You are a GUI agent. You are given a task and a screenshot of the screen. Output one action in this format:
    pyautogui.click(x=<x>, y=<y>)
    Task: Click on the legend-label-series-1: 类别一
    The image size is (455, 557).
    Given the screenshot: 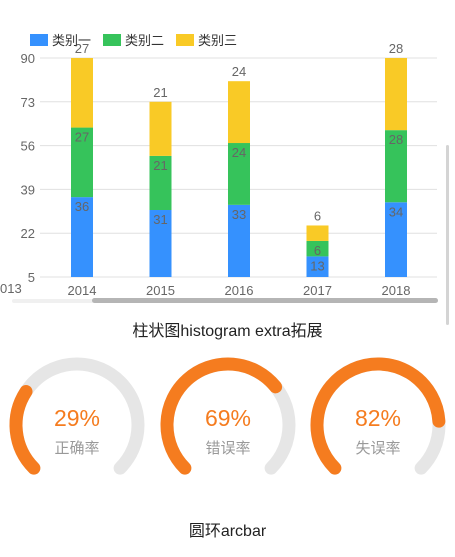 What is the action you would take?
    pyautogui.click(x=72, y=40)
    